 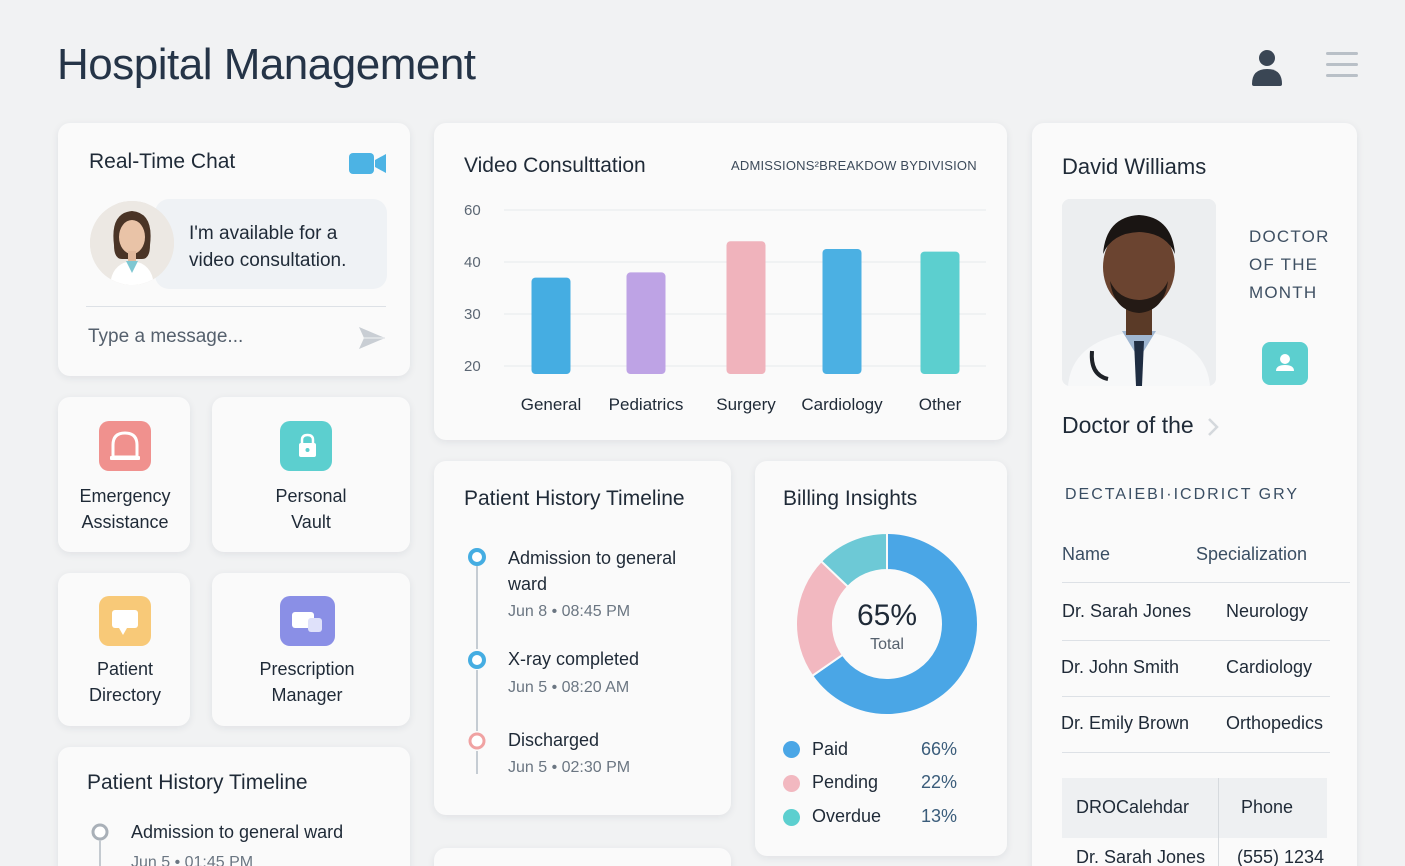 I want to click on tile-label: Personal Vault, so click(x=311, y=509).